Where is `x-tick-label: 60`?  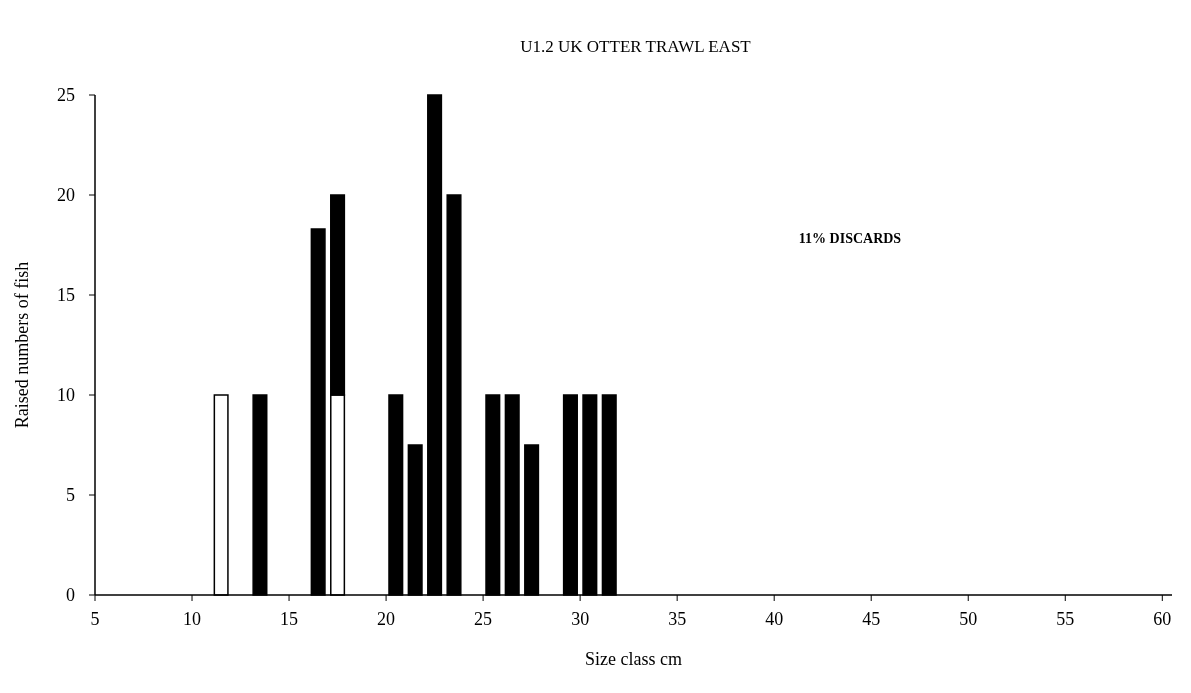 x-tick-label: 60 is located at coordinates (1162, 619).